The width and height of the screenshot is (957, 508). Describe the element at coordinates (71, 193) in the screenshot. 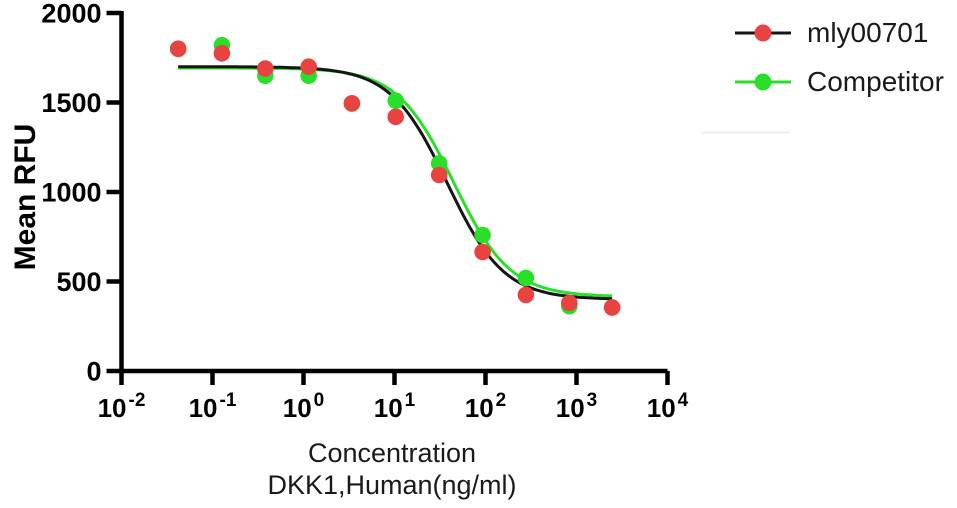

I see `y-tick-label: 1000` at that location.